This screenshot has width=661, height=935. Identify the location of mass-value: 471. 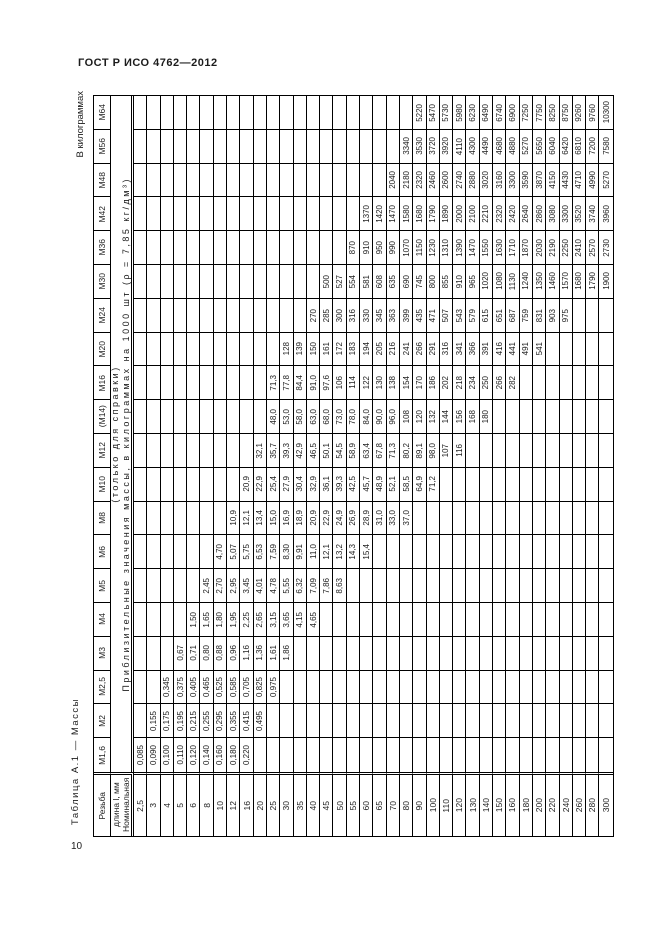
(433, 315).